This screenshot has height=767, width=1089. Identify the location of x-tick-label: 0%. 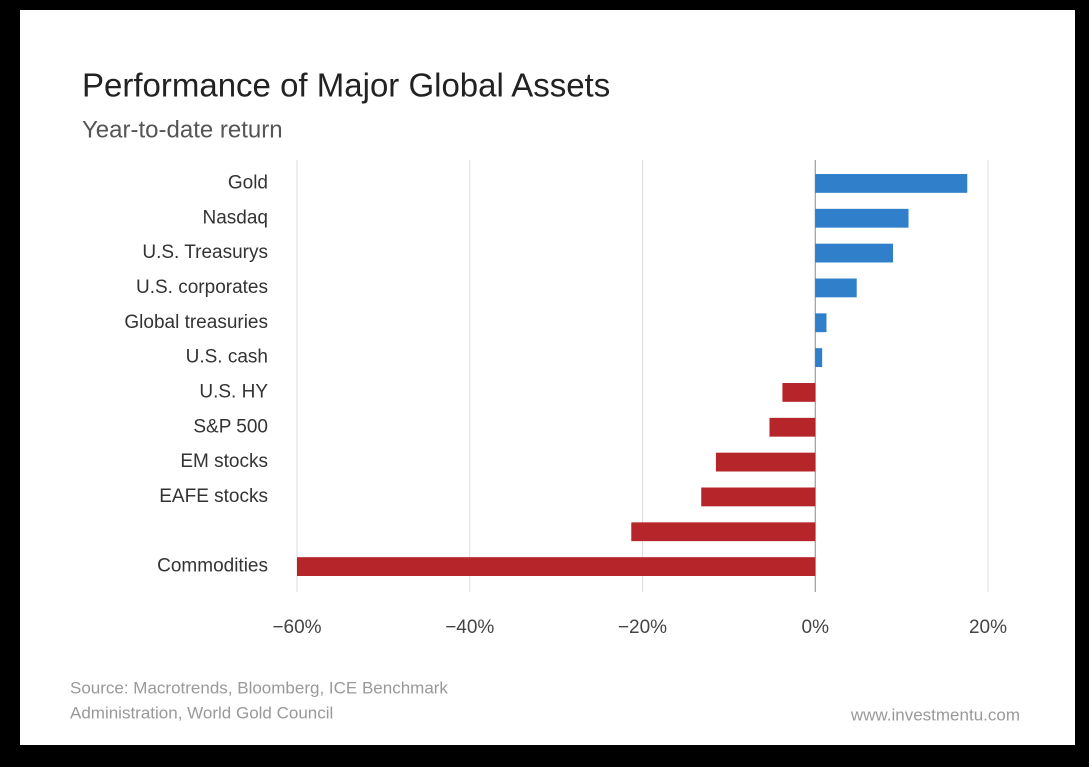
(816, 627).